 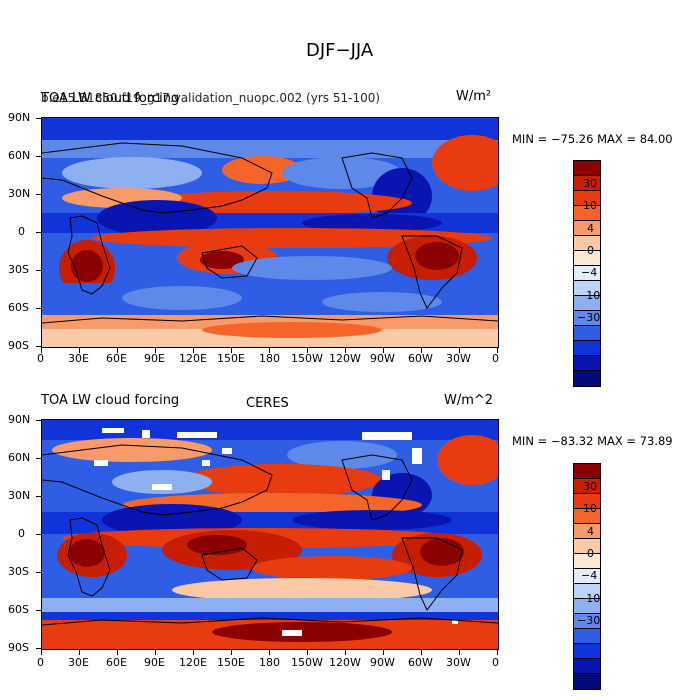 What do you see at coordinates (21, 231) in the screenshot?
I see `lat-label: 0` at bounding box center [21, 231].